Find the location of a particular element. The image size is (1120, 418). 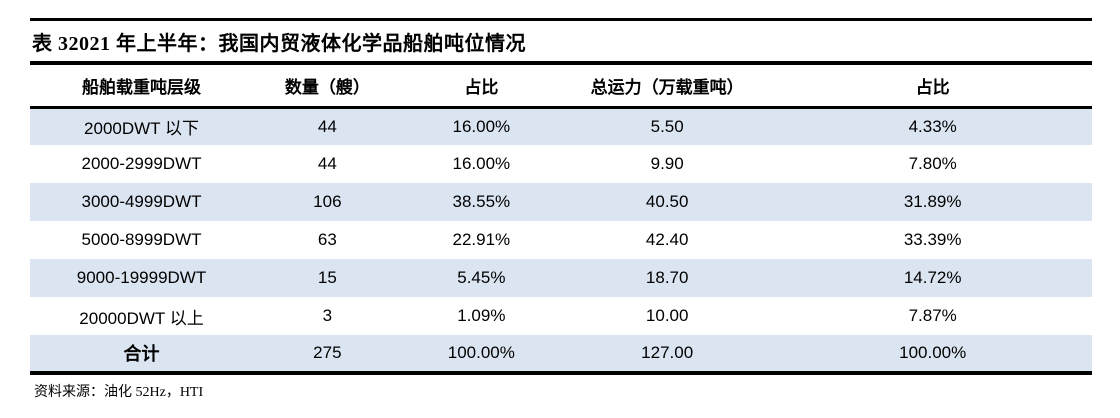

cell-capacity: 9.90 is located at coordinates (667, 163).